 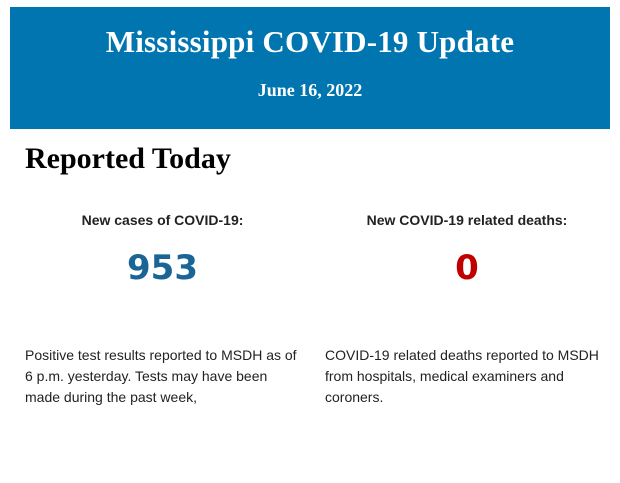 What do you see at coordinates (467, 220) in the screenshot?
I see `new-deaths-label: New COVID-19 related deaths:` at bounding box center [467, 220].